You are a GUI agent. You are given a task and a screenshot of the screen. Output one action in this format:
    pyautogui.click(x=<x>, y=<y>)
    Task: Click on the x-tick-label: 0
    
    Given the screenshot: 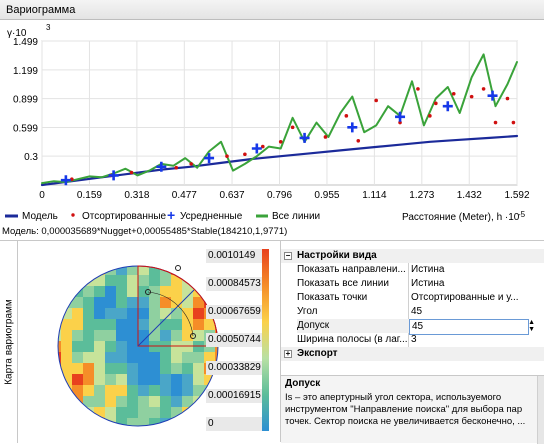 What is the action you would take?
    pyautogui.click(x=42, y=195)
    